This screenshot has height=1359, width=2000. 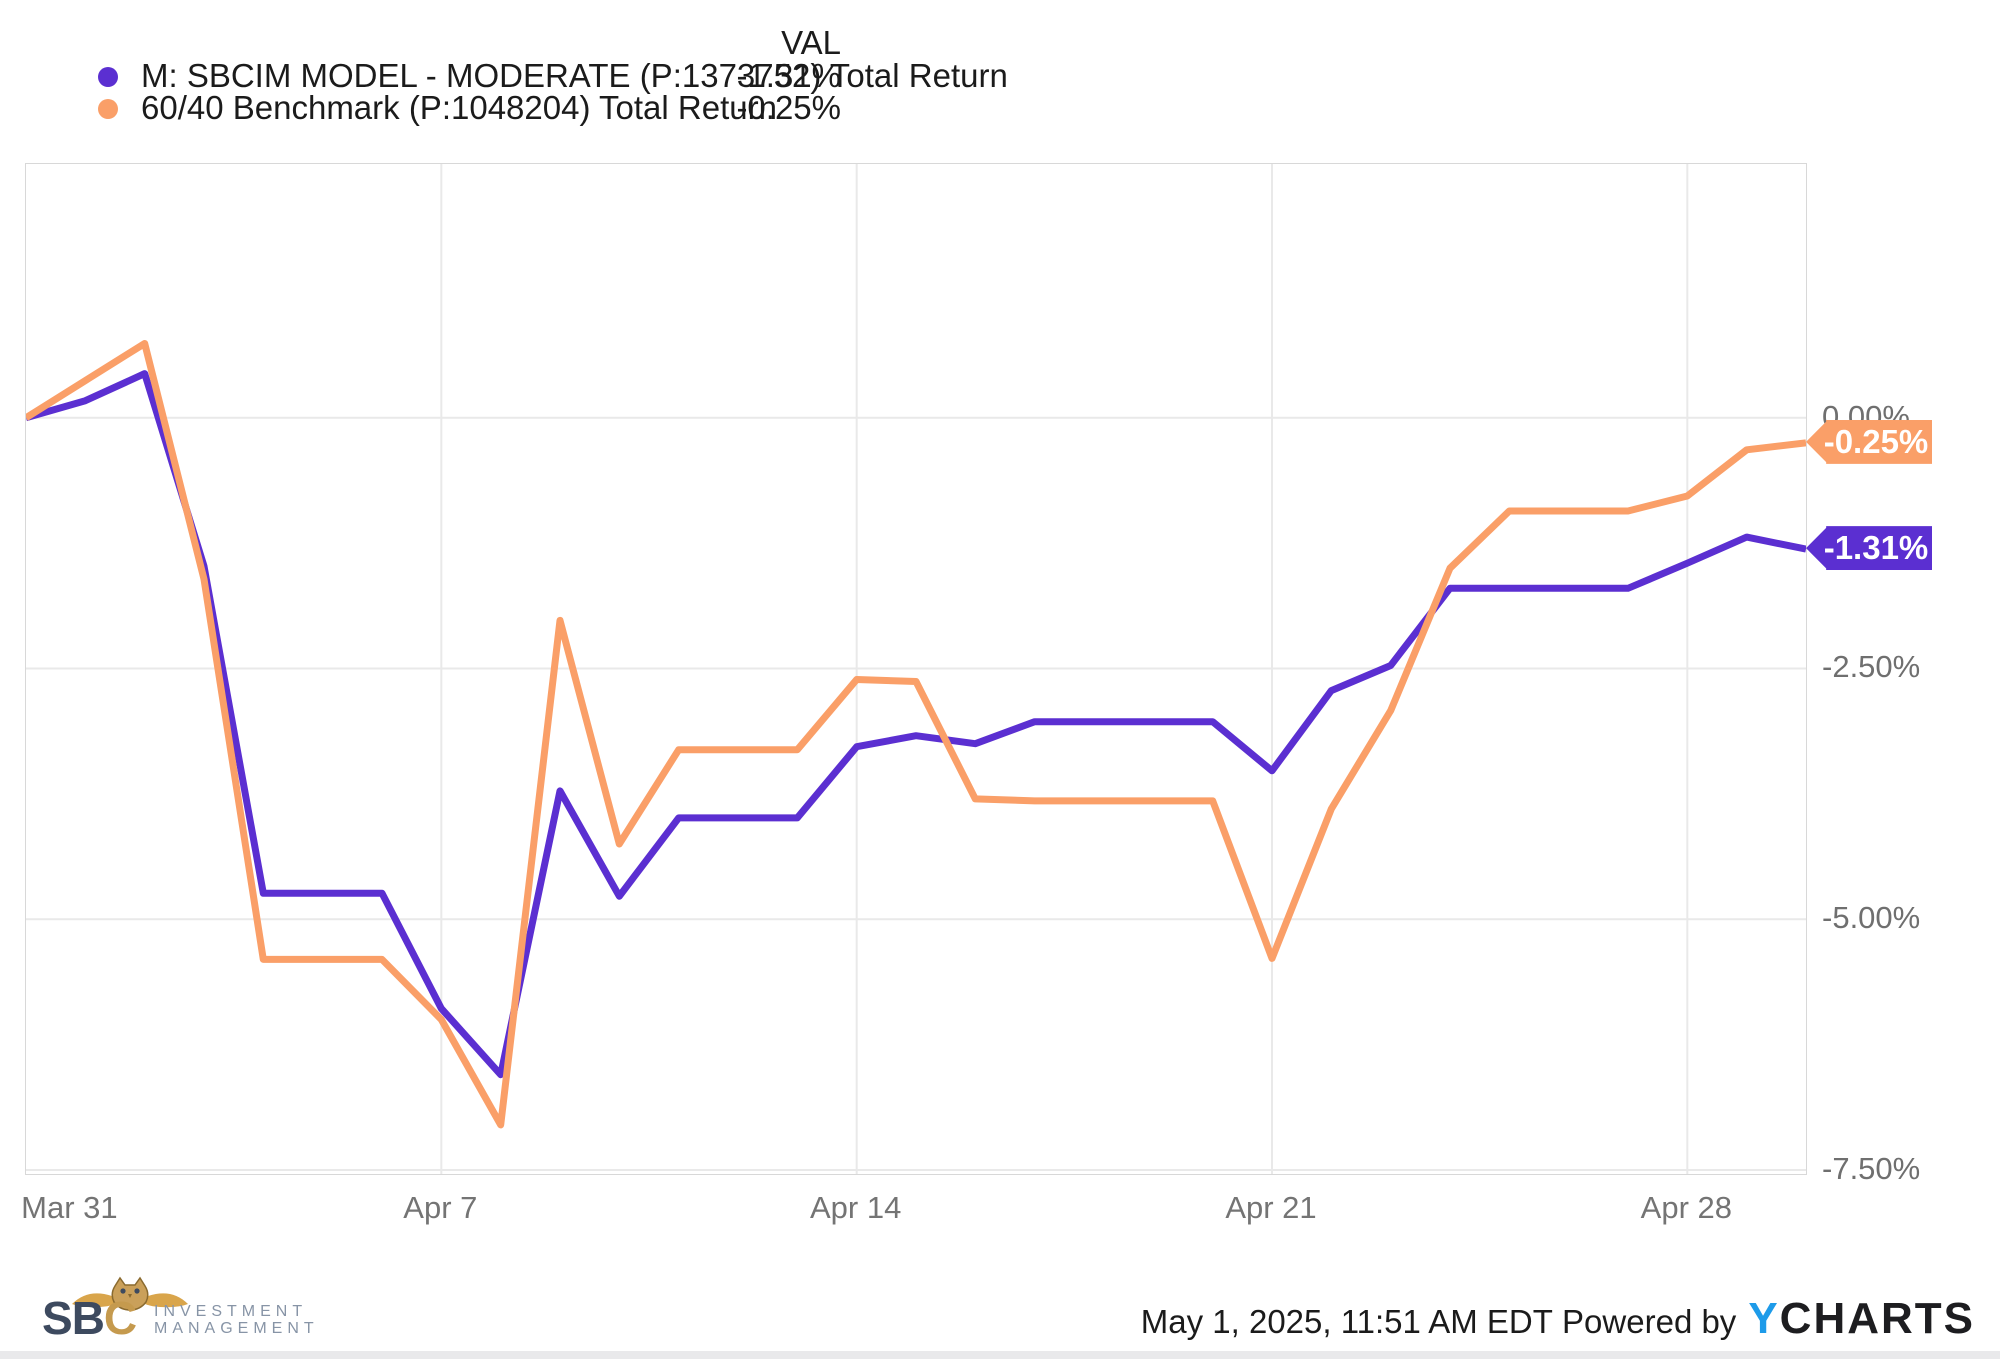 I want to click on sbc-letter-b: B, so click(x=88, y=1318).